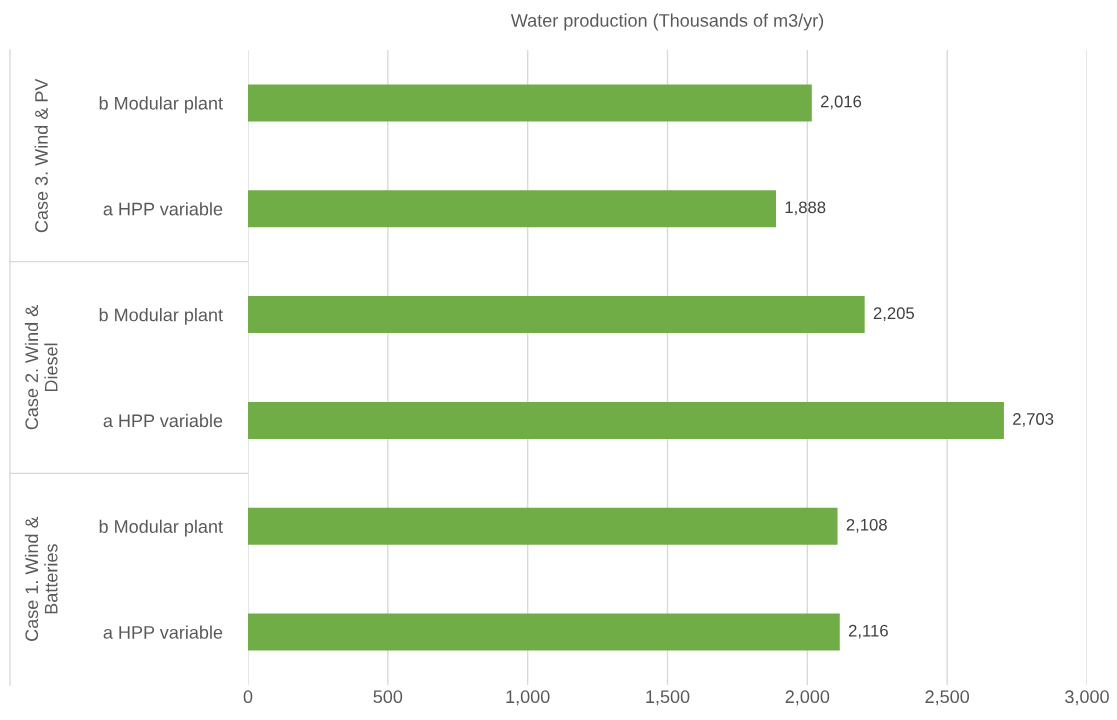 The image size is (1117, 720). What do you see at coordinates (868, 631) in the screenshot?
I see `data-label: 2,116` at bounding box center [868, 631].